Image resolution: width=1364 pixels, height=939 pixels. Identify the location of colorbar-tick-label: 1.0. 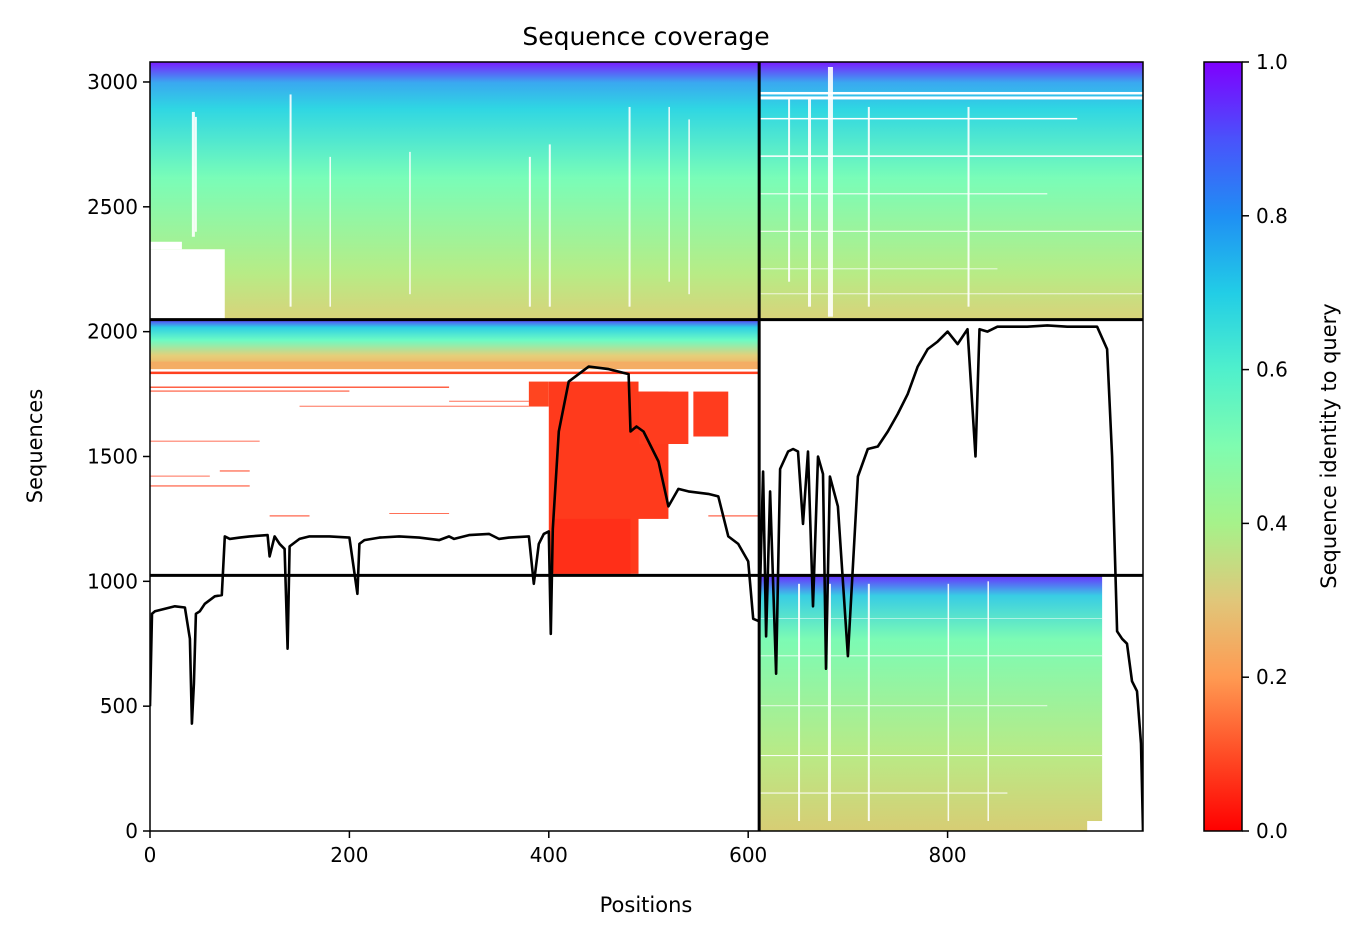
(1272, 62).